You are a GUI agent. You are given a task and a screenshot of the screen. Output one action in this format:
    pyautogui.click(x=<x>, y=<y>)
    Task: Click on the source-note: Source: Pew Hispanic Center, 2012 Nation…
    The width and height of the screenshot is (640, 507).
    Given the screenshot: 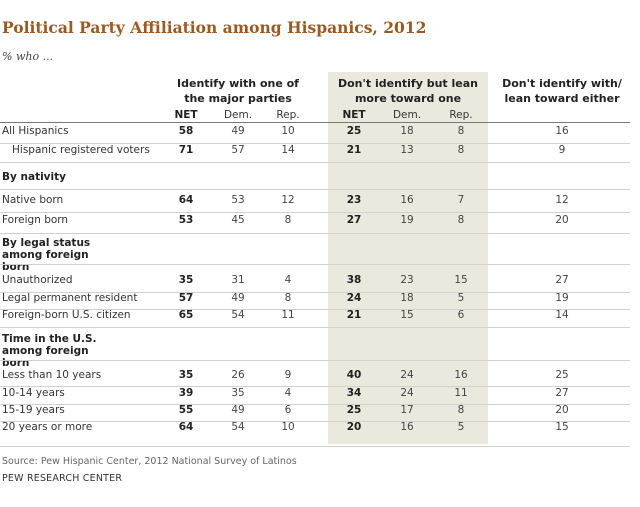 What is the action you would take?
    pyautogui.click(x=149, y=461)
    